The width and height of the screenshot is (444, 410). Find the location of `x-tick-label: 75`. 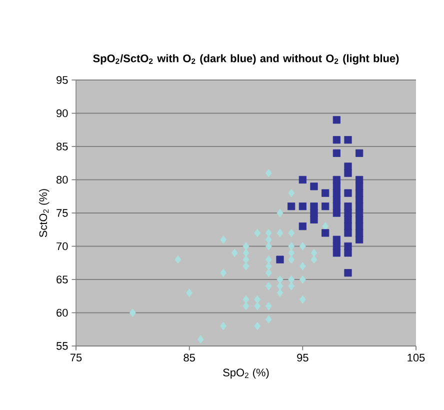

x-tick-label: 75 is located at coordinates (76, 358).